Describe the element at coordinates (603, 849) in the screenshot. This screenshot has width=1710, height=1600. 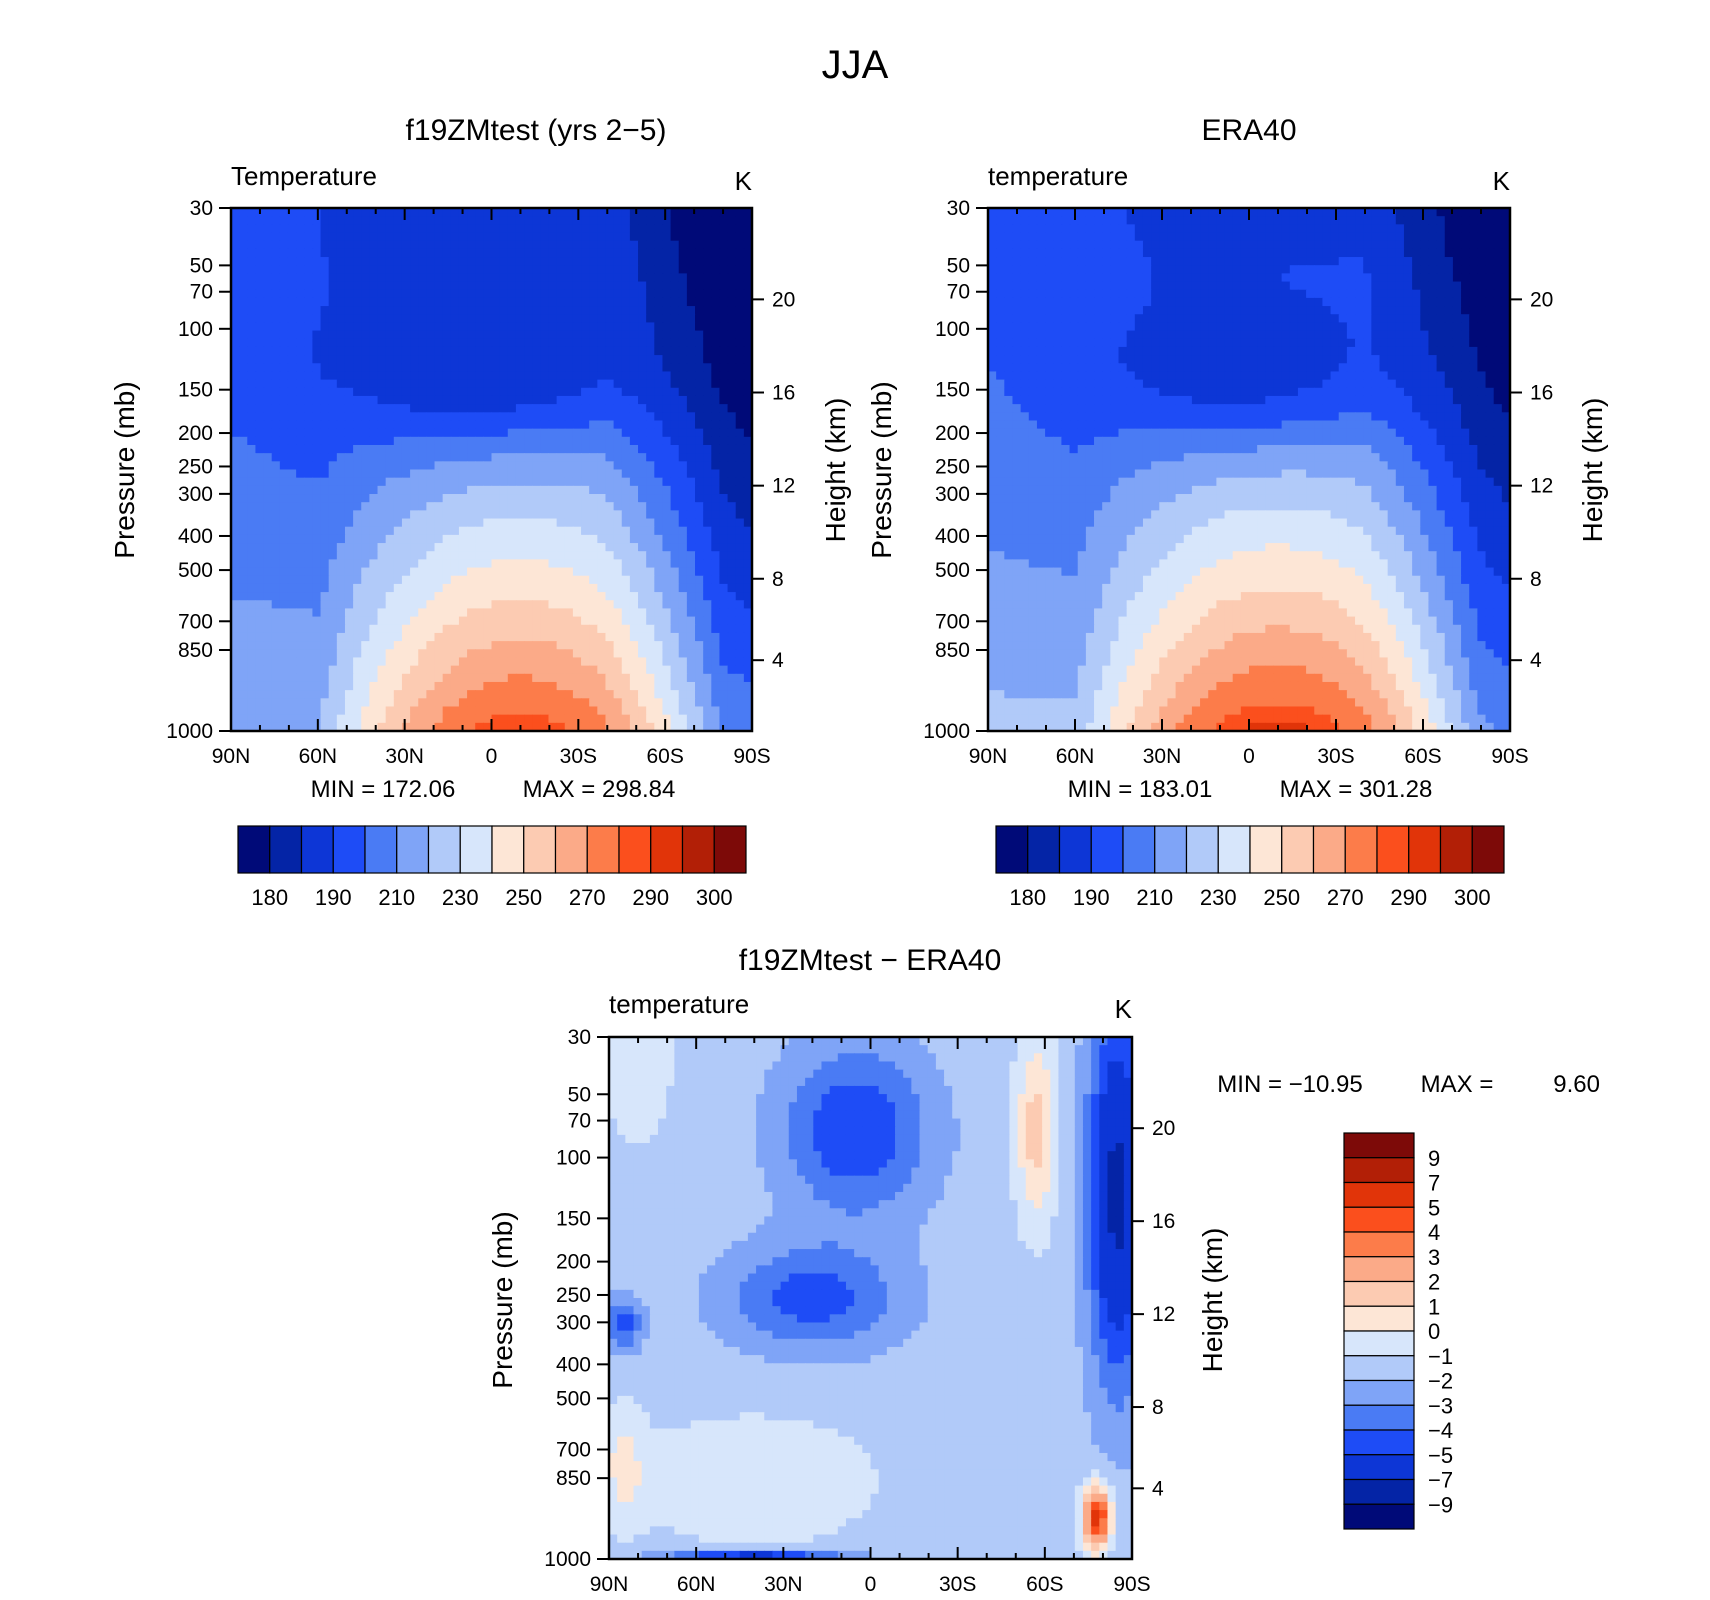
I see `colorbar-box` at that location.